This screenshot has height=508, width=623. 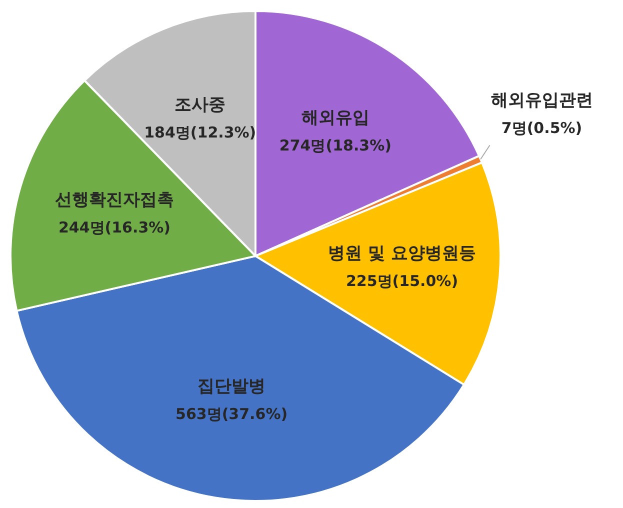 What do you see at coordinates (200, 105) in the screenshot?
I see `slice-label: 조사중` at bounding box center [200, 105].